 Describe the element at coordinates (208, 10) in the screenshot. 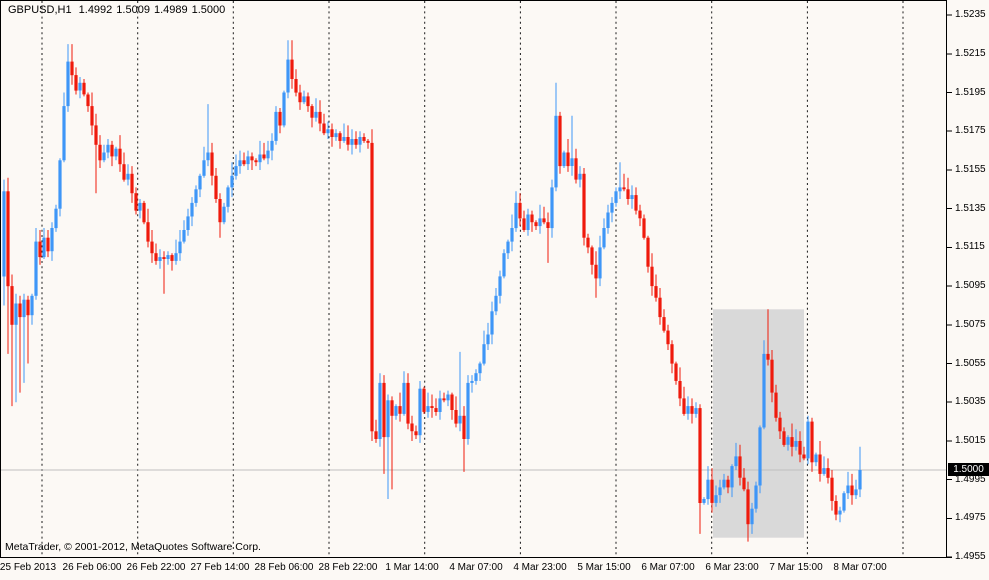

I see `quote-close: 1.5000` at that location.